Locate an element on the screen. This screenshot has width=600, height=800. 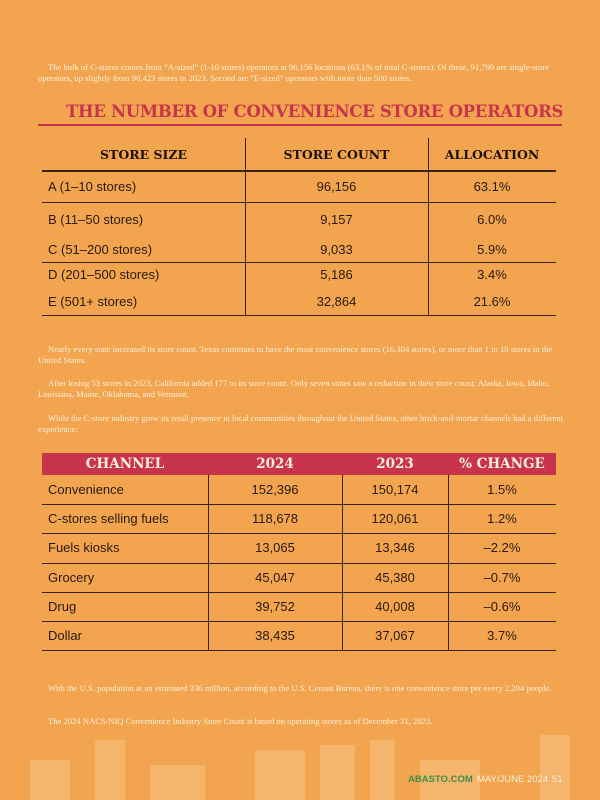
table-header: STORE SIZE is located at coordinates (143, 154).